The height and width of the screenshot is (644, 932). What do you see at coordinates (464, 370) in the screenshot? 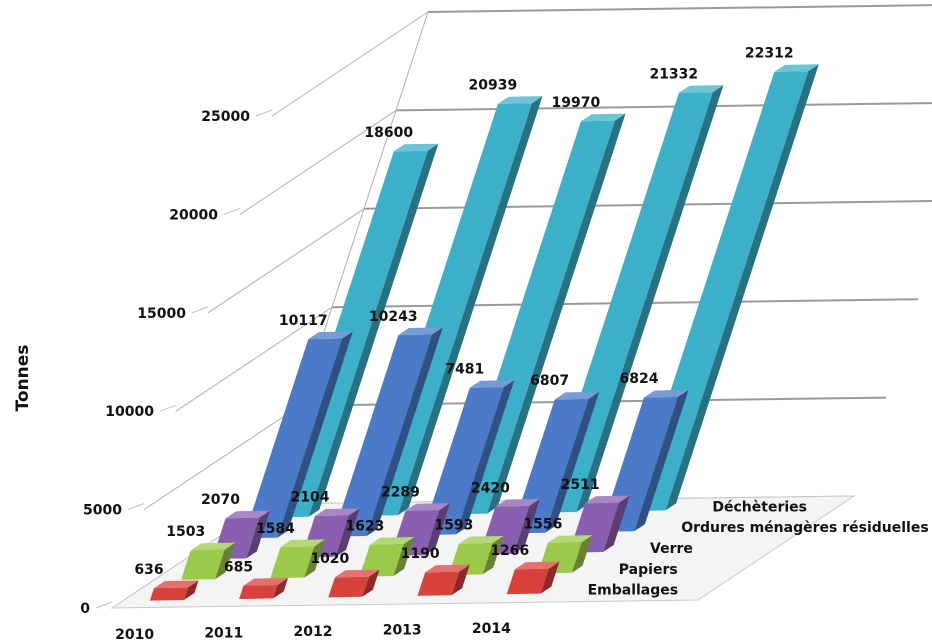
I see `data-label: 7481` at bounding box center [464, 370].